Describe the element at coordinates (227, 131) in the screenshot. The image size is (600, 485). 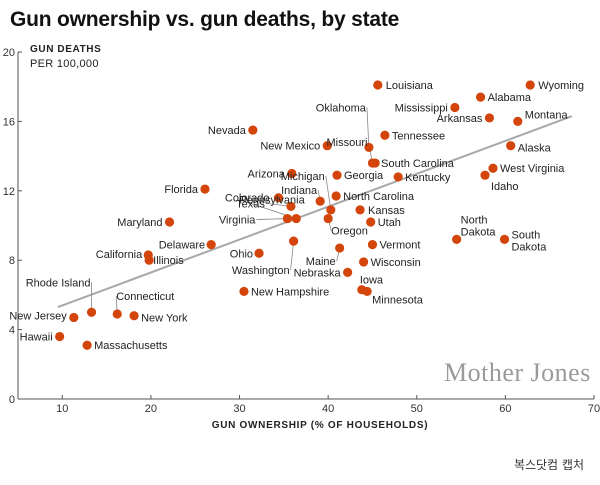
I see `point-label: Nevada` at that location.